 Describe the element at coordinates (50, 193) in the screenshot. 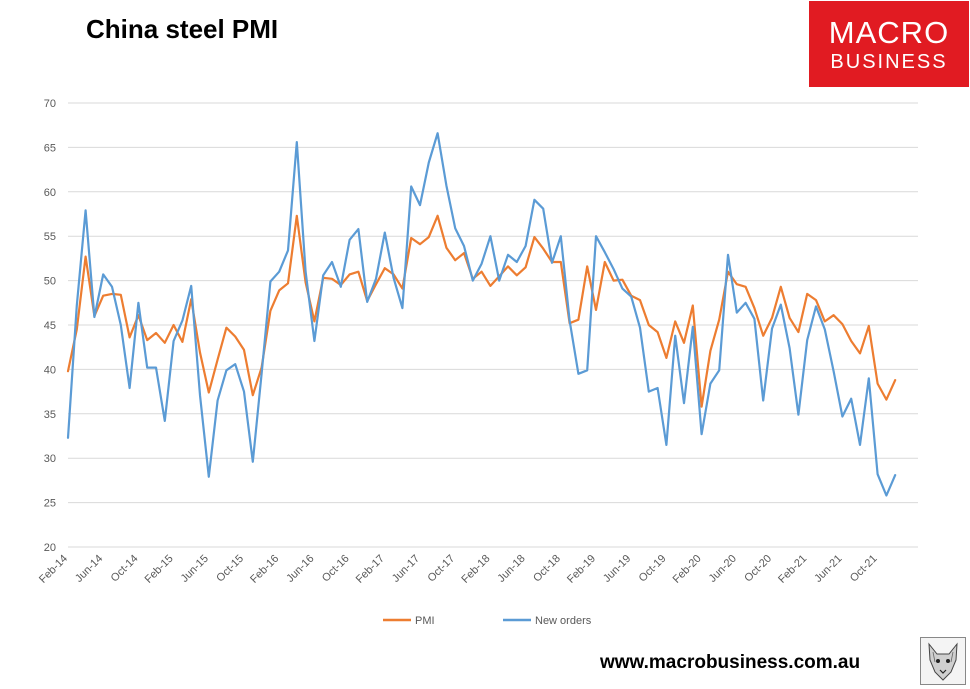

I see `y-tick-label: 60` at that location.